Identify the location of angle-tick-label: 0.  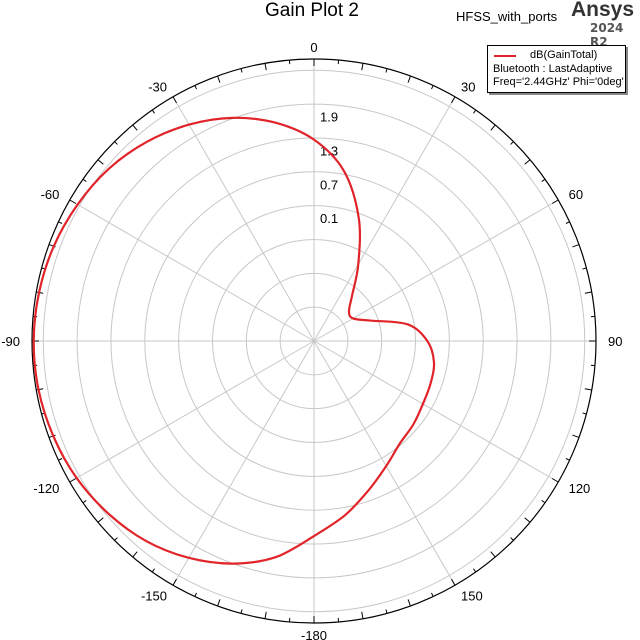
(313, 47).